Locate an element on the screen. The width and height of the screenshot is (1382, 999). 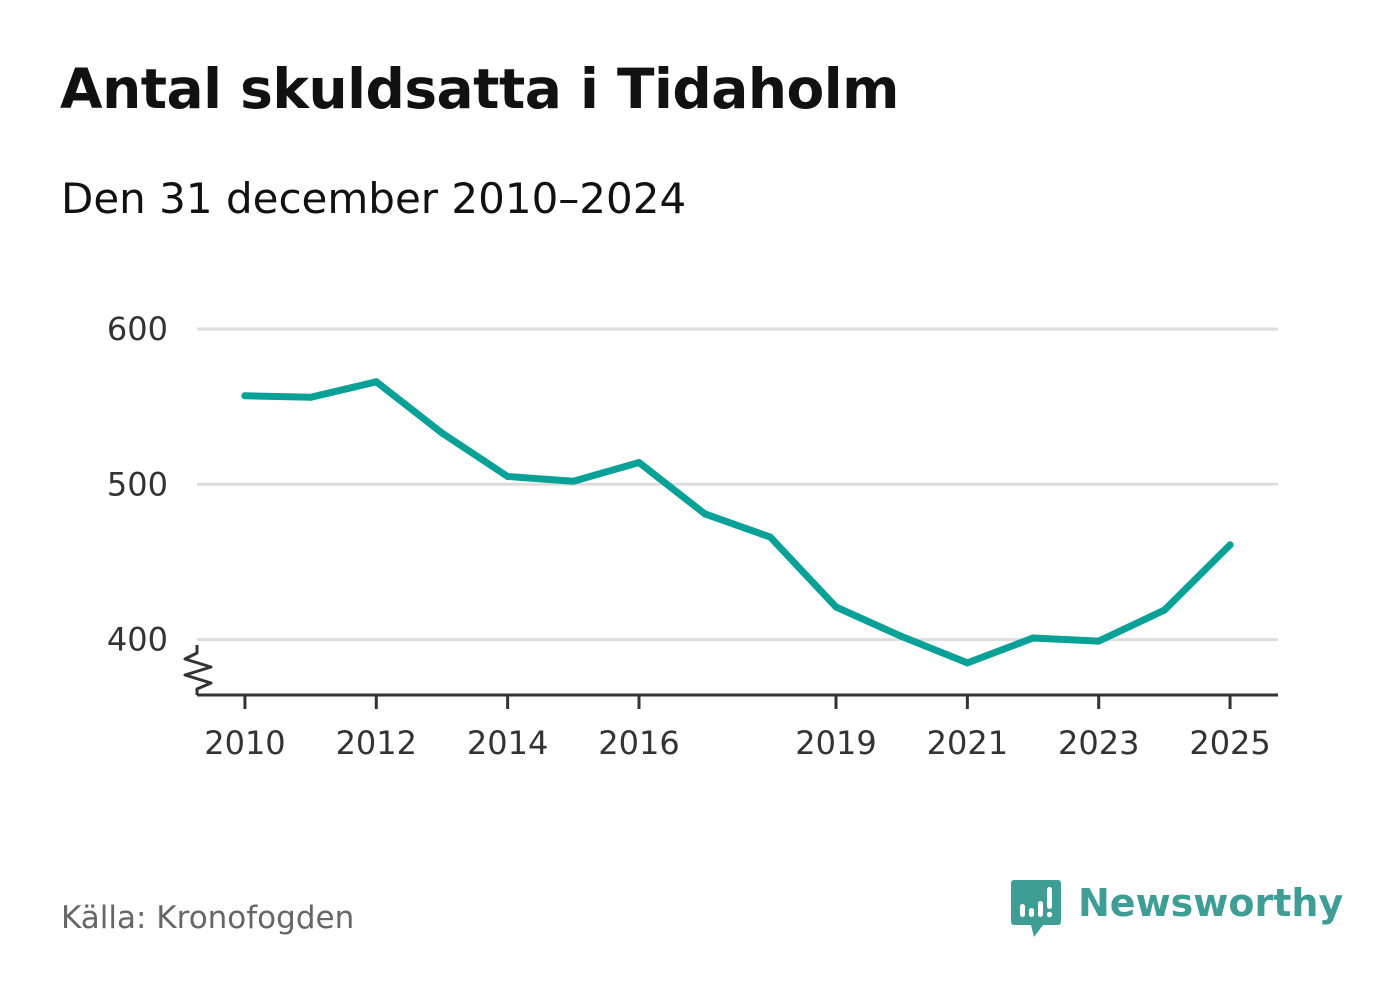
brand-logo: Newsworthy is located at coordinates (1176, 910).